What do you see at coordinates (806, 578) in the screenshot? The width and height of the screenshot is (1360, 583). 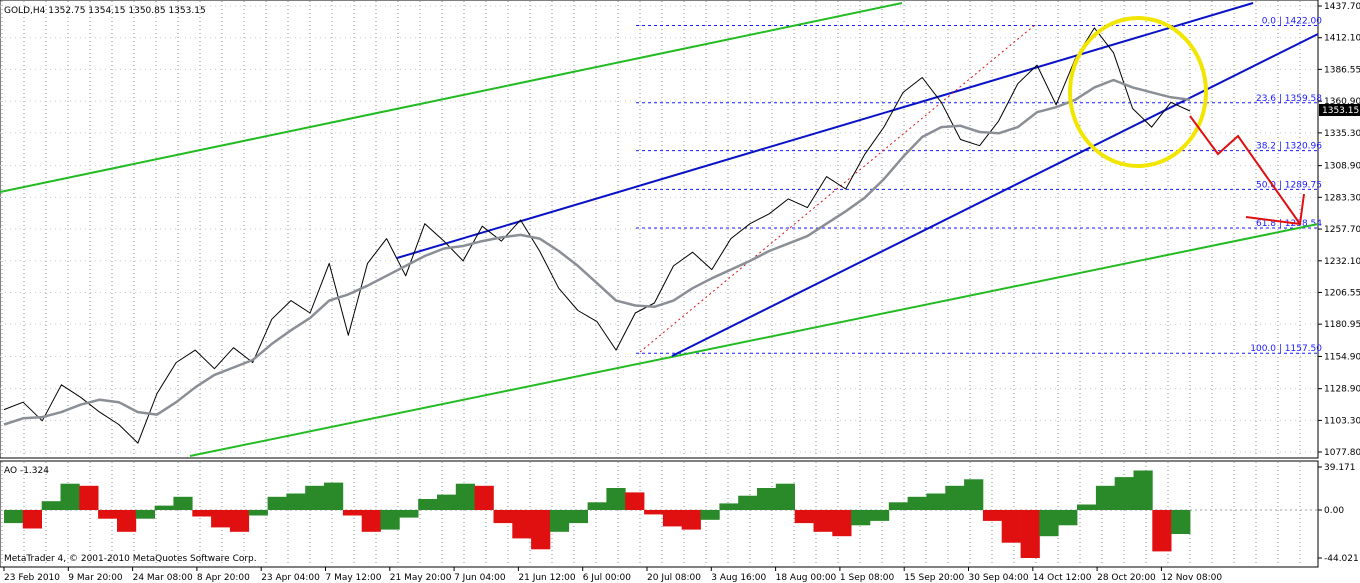 I see `time-tick-label: 18 Aug 00:00` at bounding box center [806, 578].